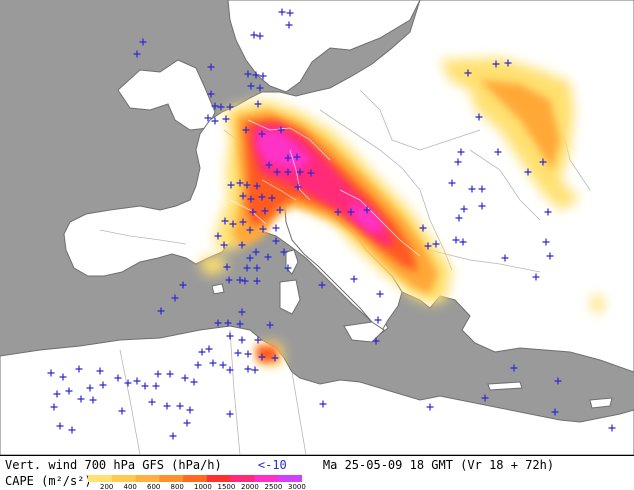 The width and height of the screenshot is (634, 490). What do you see at coordinates (505, 386) in the screenshot?
I see `land-crete` at bounding box center [505, 386].